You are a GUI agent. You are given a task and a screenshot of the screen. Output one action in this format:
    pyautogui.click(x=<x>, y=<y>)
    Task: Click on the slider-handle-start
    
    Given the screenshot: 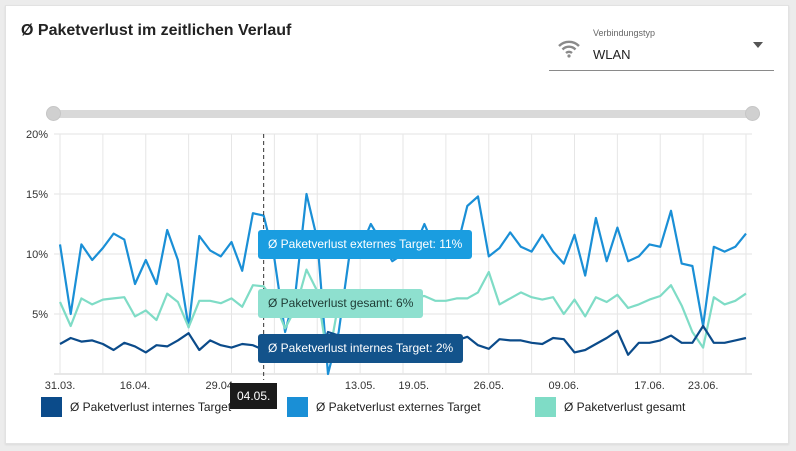 What is the action you would take?
    pyautogui.click(x=53, y=113)
    